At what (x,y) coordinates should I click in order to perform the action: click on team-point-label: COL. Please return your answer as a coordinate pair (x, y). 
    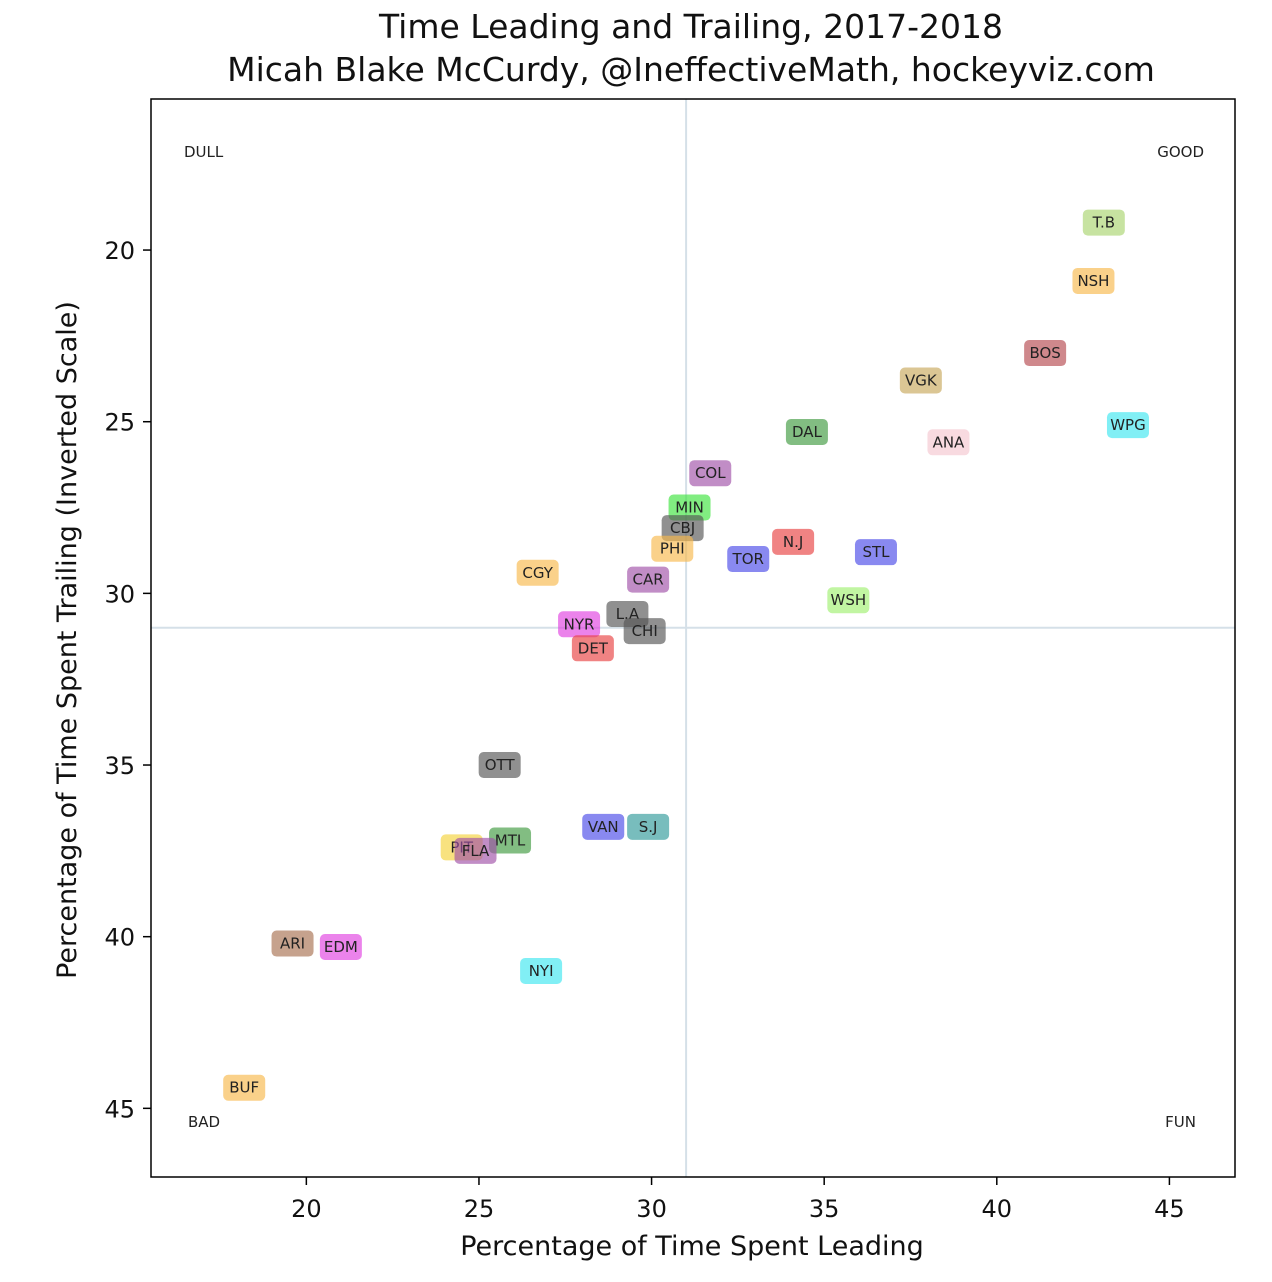
    Looking at the image, I should click on (710, 473).